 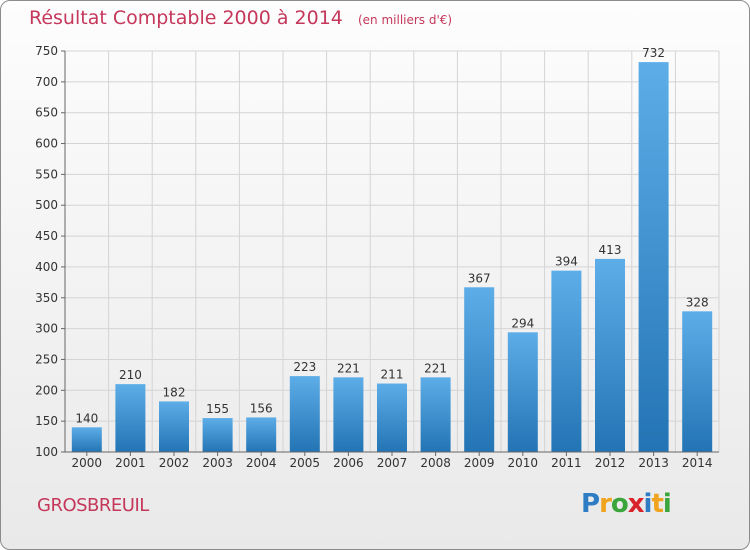 I want to click on y-tick-label: 650, so click(x=46, y=113).